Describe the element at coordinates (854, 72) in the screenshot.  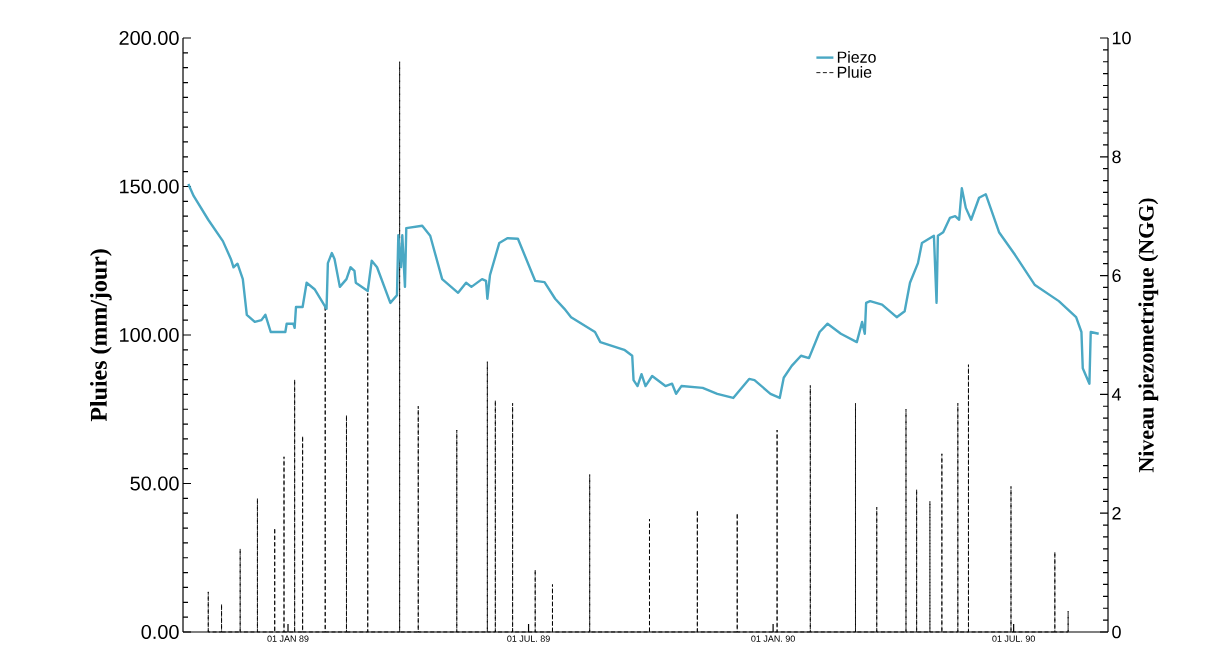
I see `legend-label: Pluie` at that location.